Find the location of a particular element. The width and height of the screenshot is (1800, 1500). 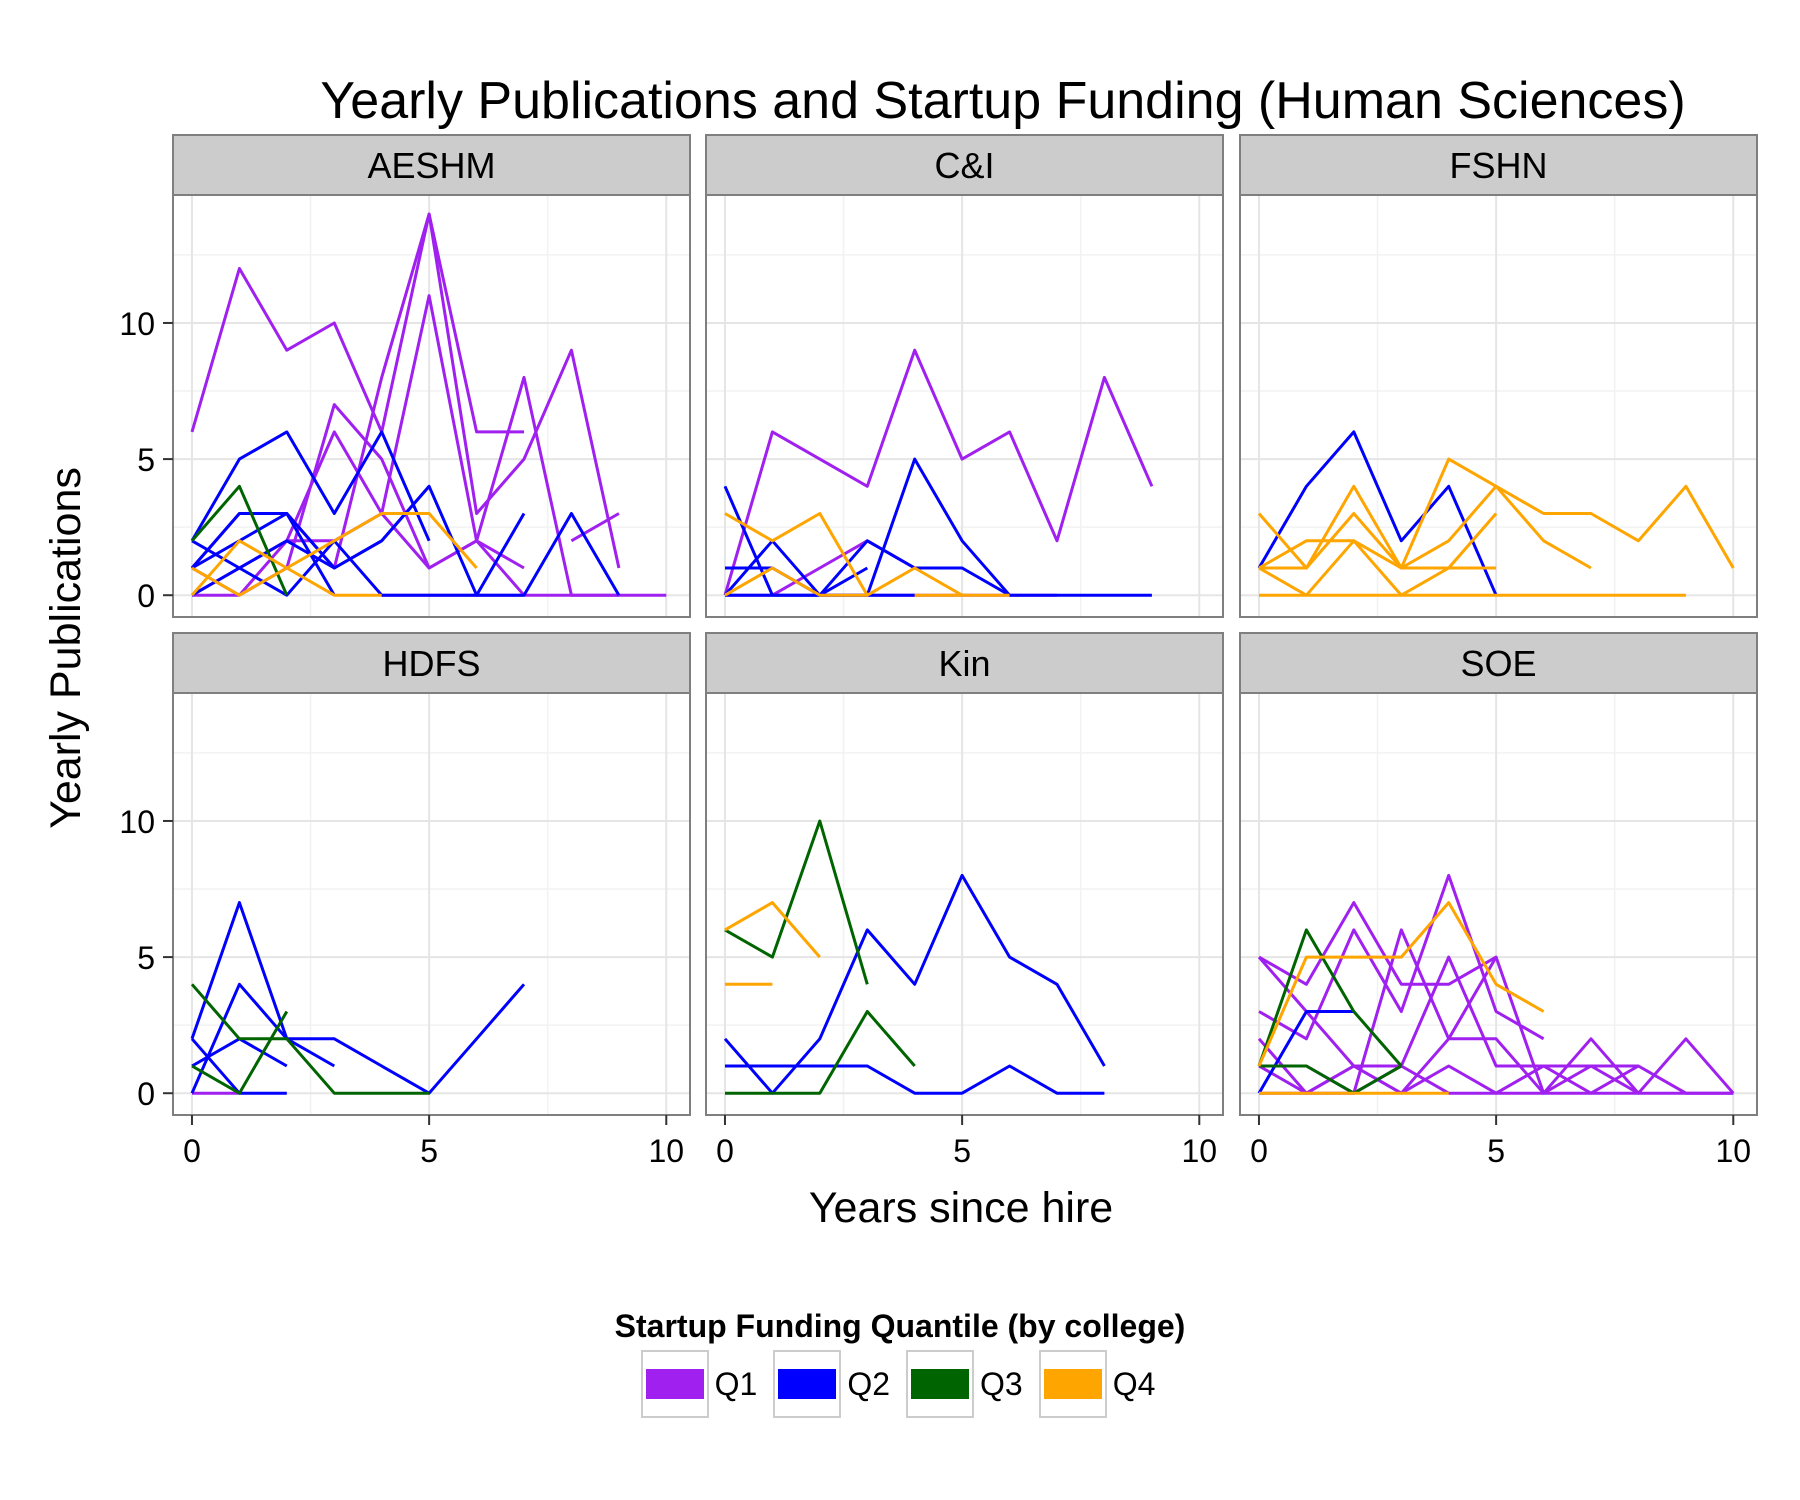

x-axis-title: Years since hire is located at coordinates (961, 1208).